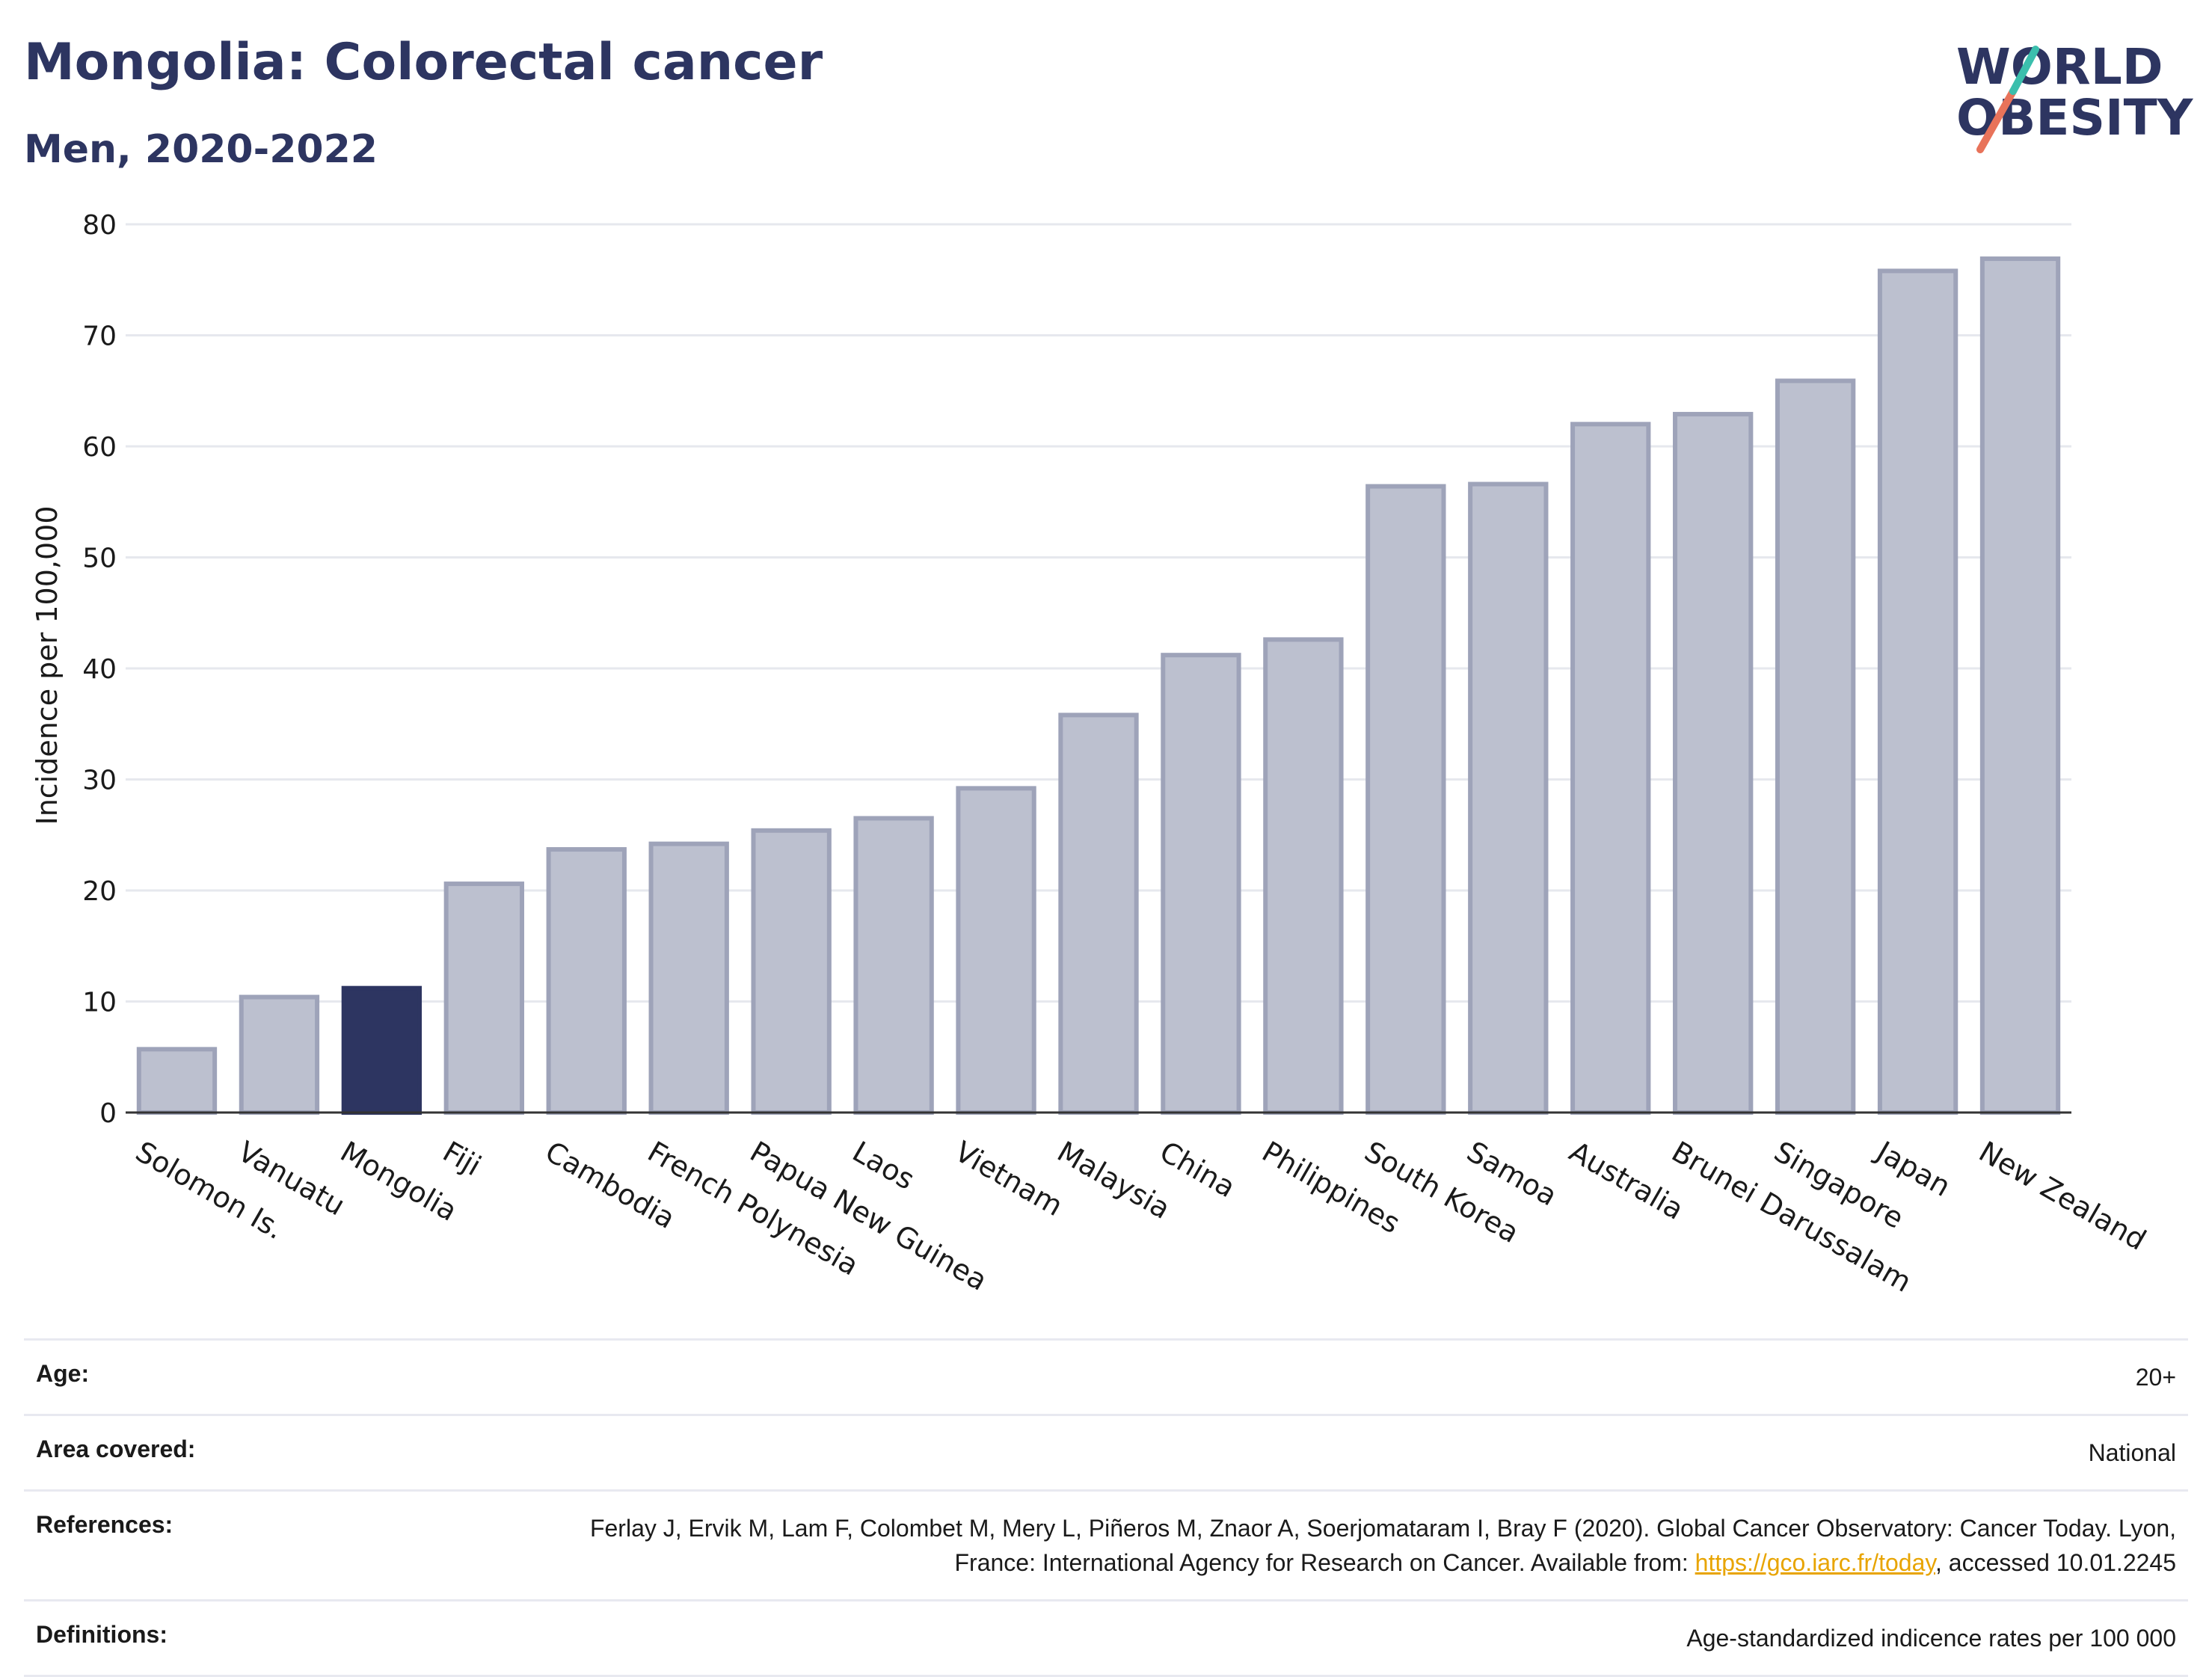 Image resolution: width=2212 pixels, height=1677 pixels. I want to click on y-tick-label: 50, so click(99, 559).